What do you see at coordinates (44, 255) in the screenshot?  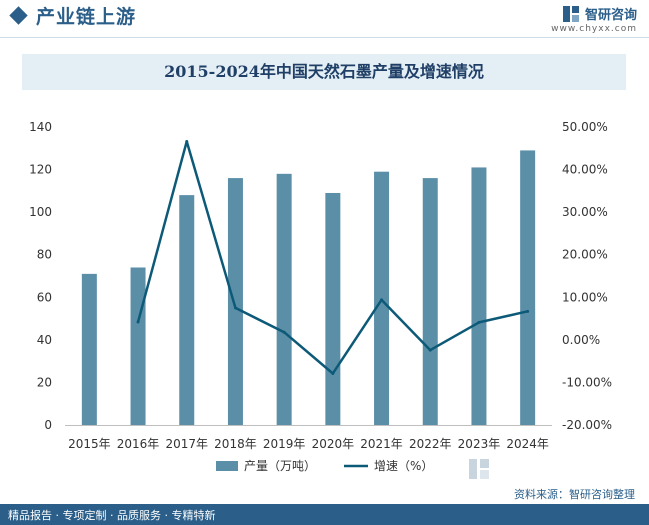 I see `left-axis-tick-label: 80` at bounding box center [44, 255].